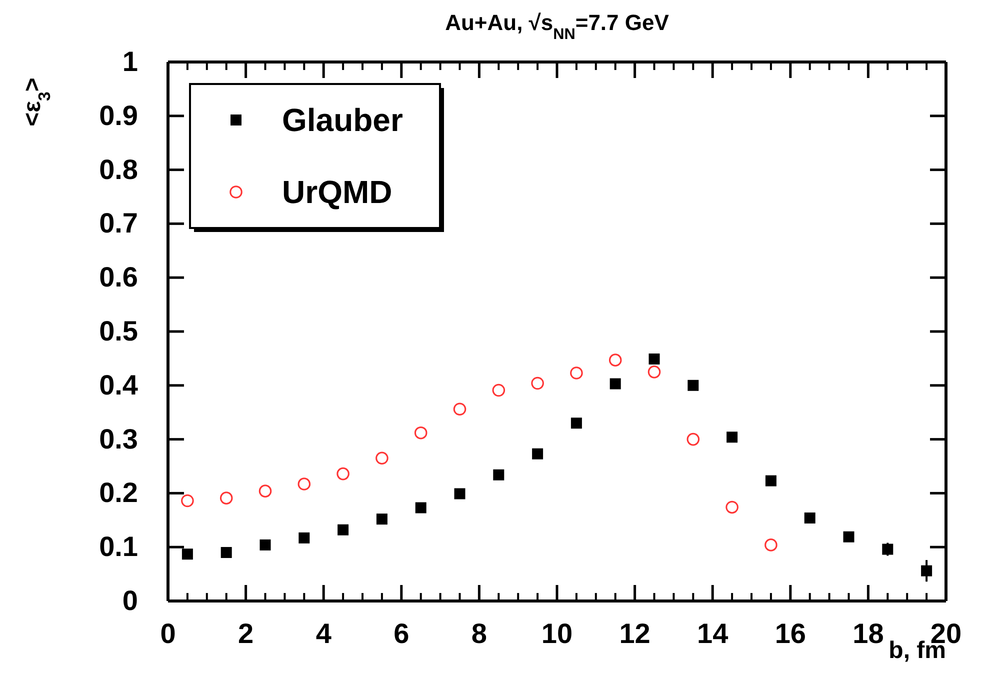  What do you see at coordinates (557, 26) in the screenshot?
I see `chart-title: Au+Au, √s$_{NN}$=7.7 GeV` at bounding box center [557, 26].